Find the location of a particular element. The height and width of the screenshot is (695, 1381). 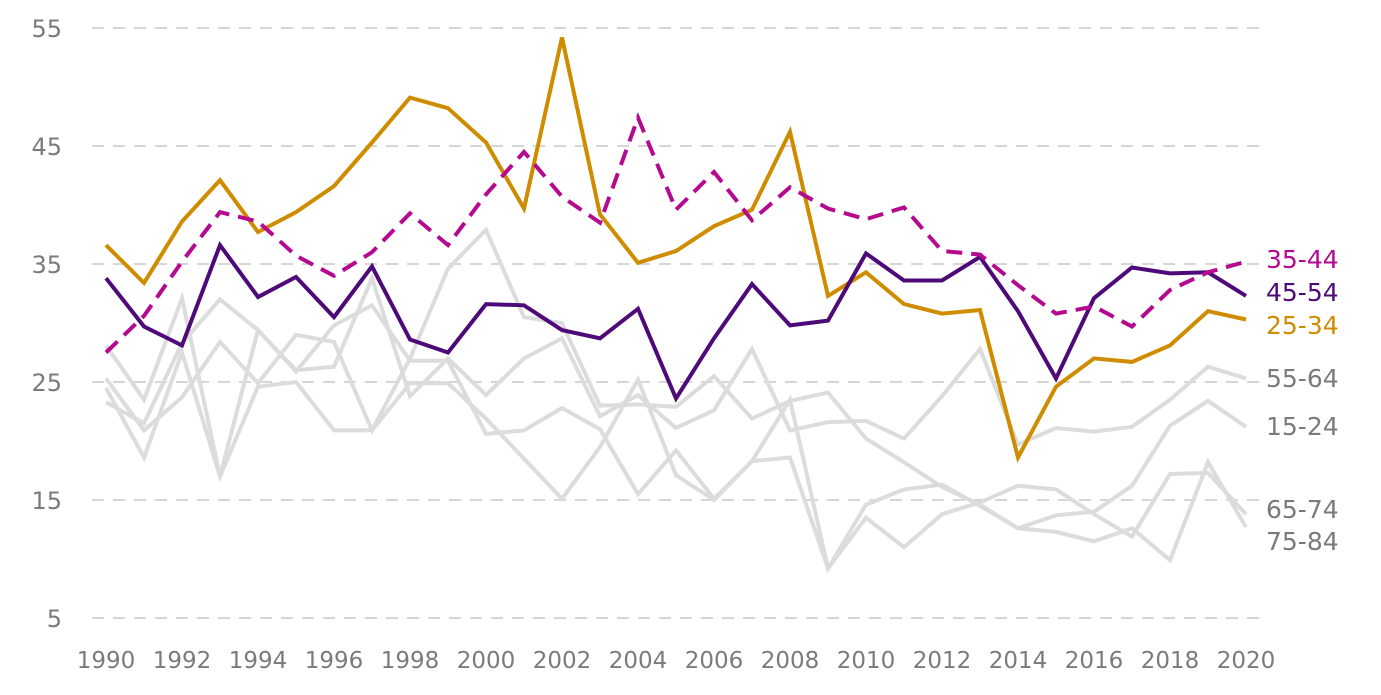

x-tick-label: 1996 is located at coordinates (334, 661).